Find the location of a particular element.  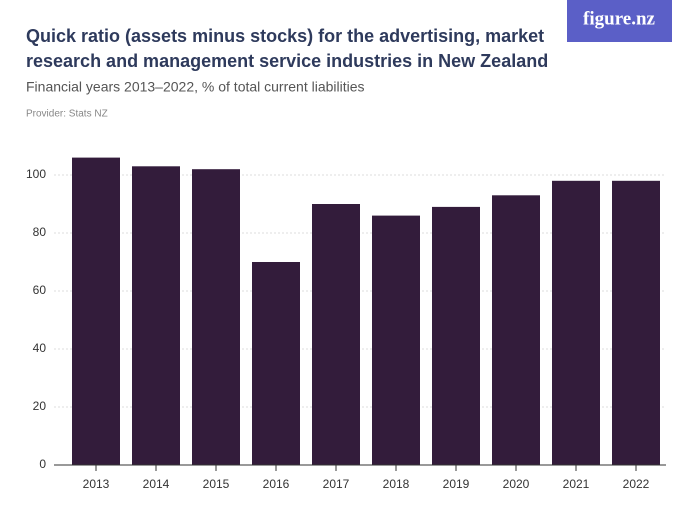

x-tick-label: 2019 is located at coordinates (456, 484).